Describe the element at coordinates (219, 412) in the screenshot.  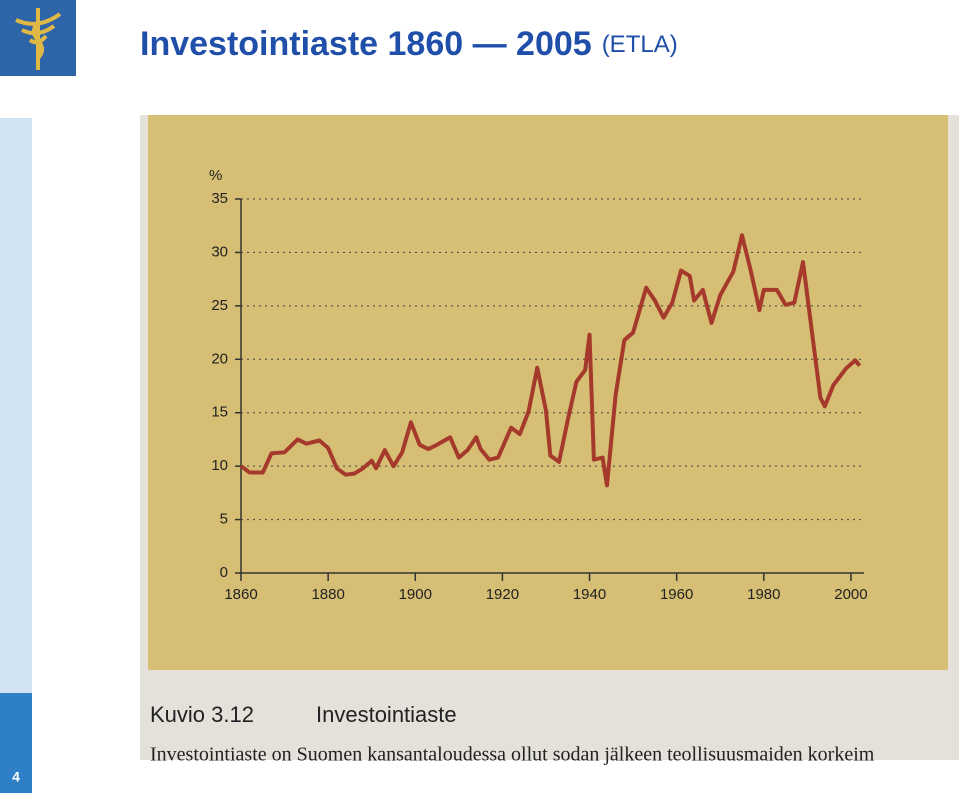
I see `y-tick-label: 15` at that location.